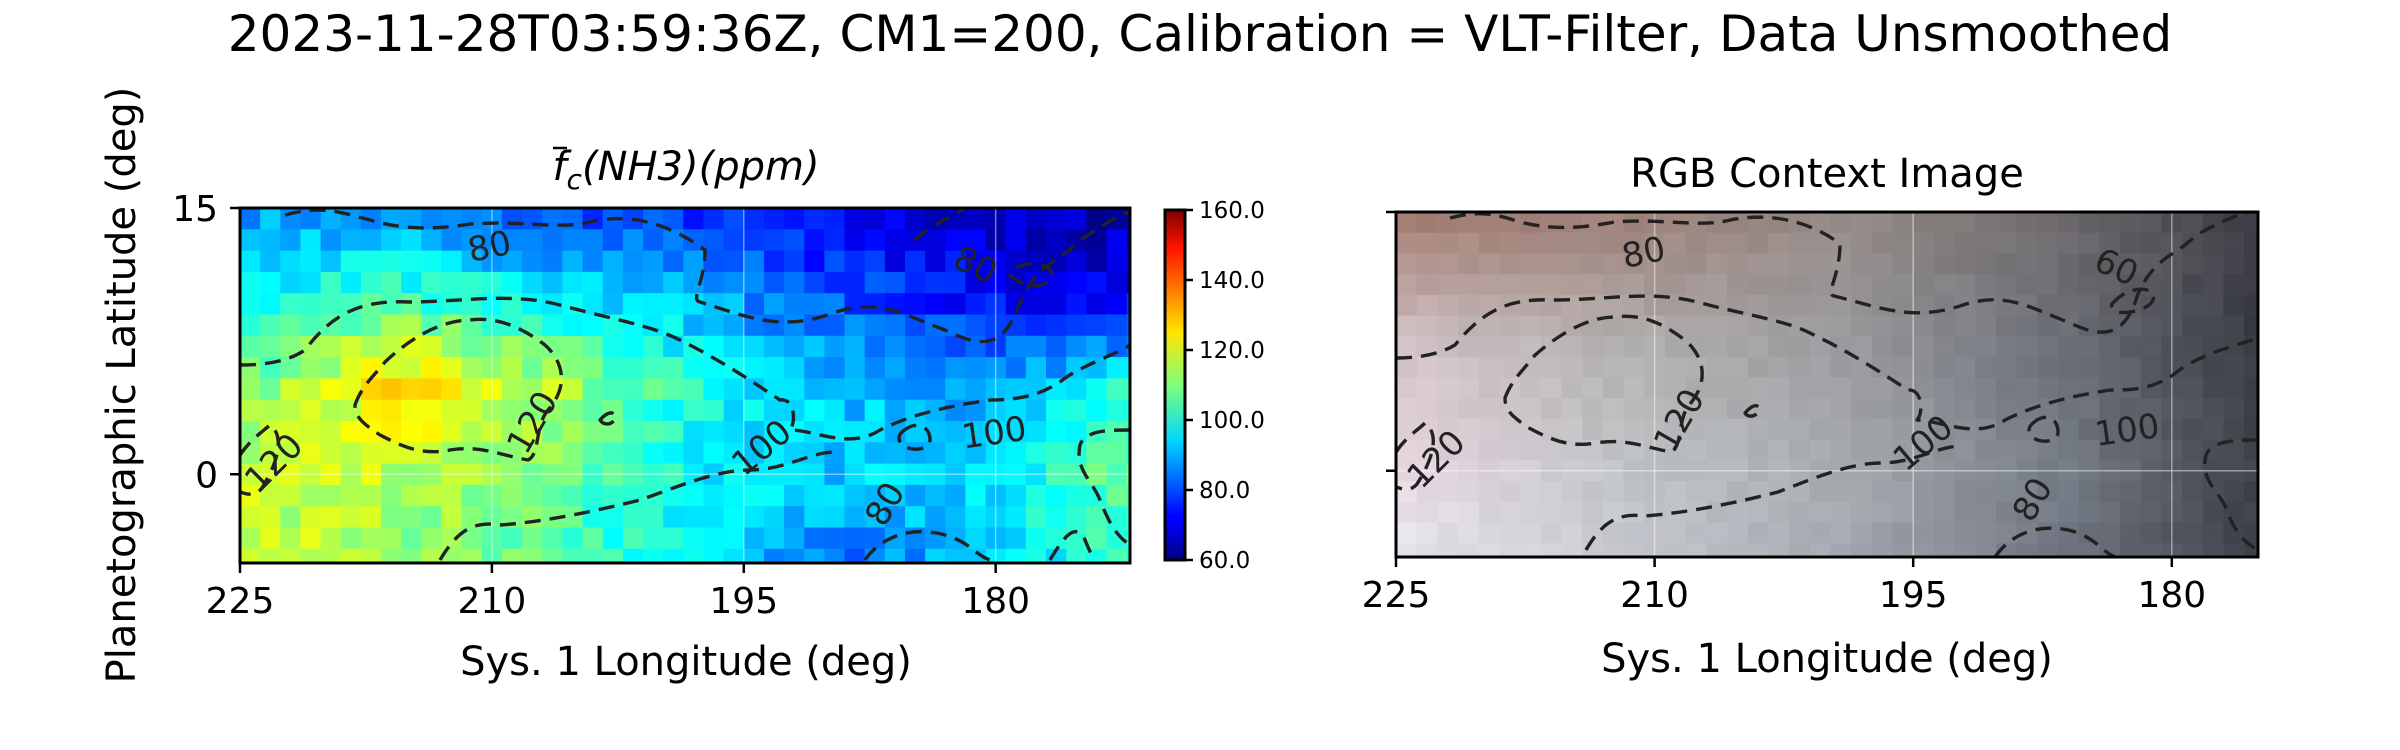 This screenshot has width=2400, height=750. What do you see at coordinates (1224, 491) in the screenshot?
I see `colorbar-tick-label: 80.0` at bounding box center [1224, 491].